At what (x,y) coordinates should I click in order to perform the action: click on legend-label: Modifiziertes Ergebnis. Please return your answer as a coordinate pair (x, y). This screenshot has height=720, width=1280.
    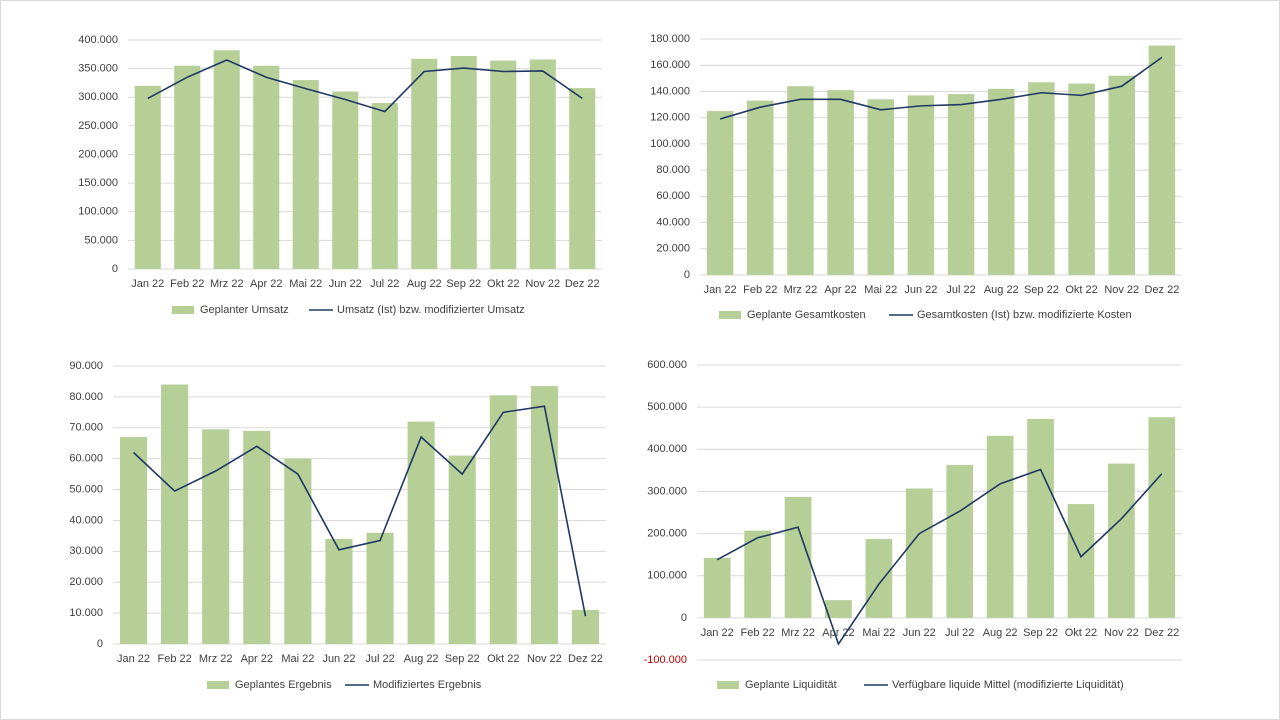
    Looking at the image, I should click on (427, 685).